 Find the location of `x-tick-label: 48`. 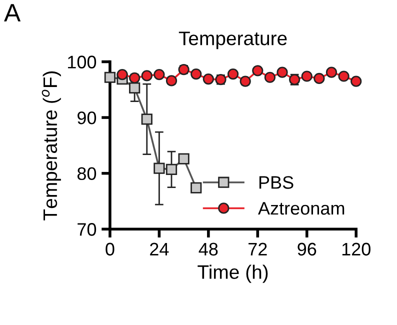

x-tick-label: 48 is located at coordinates (208, 249).